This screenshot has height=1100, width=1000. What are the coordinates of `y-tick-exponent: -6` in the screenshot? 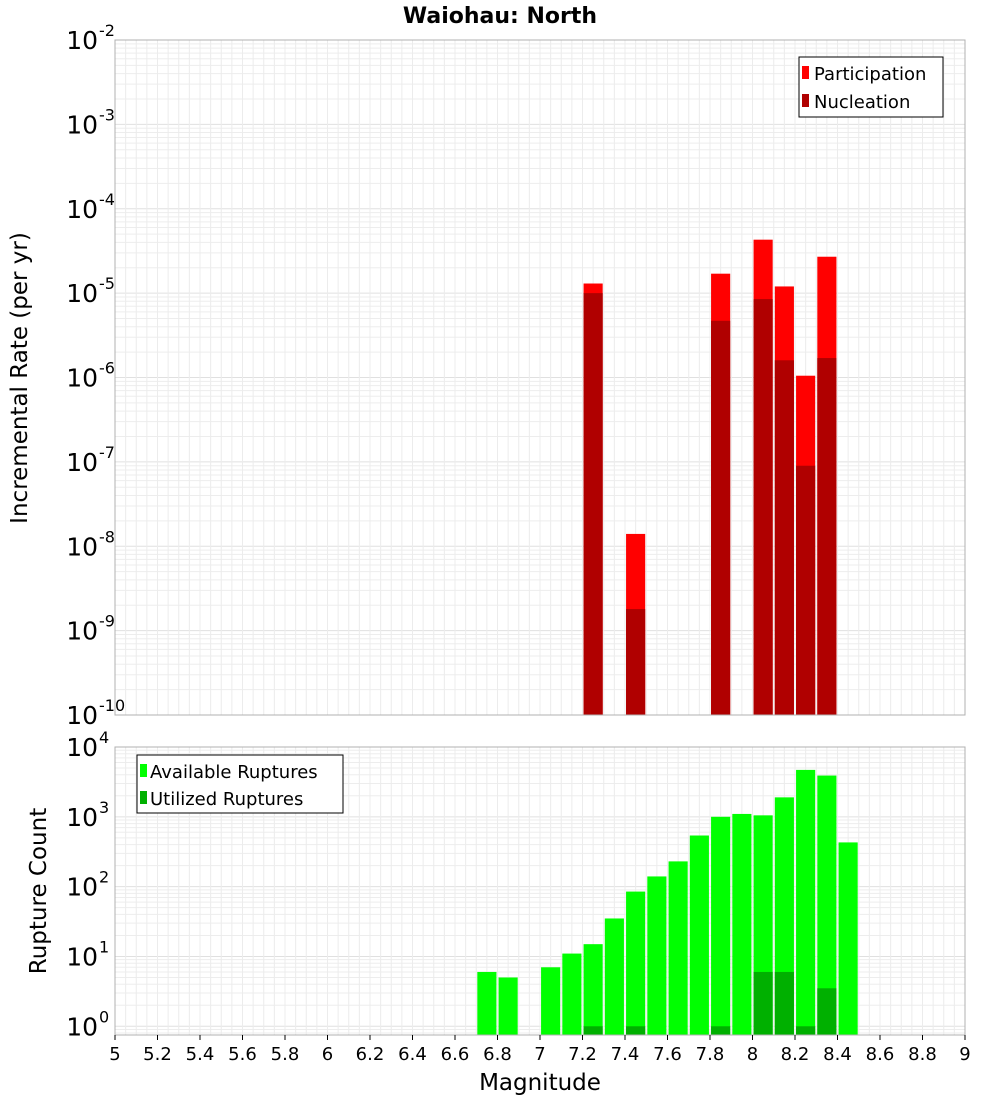 It's located at (107, 368).